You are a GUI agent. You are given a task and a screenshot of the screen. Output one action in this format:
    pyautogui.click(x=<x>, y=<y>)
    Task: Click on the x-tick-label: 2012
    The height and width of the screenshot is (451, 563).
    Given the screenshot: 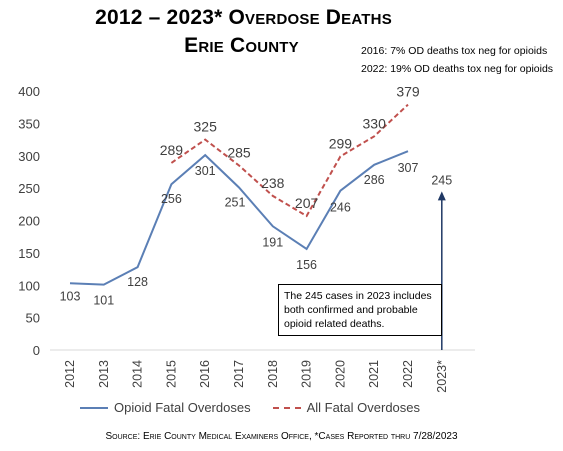 What is the action you would take?
    pyautogui.click(x=70, y=374)
    